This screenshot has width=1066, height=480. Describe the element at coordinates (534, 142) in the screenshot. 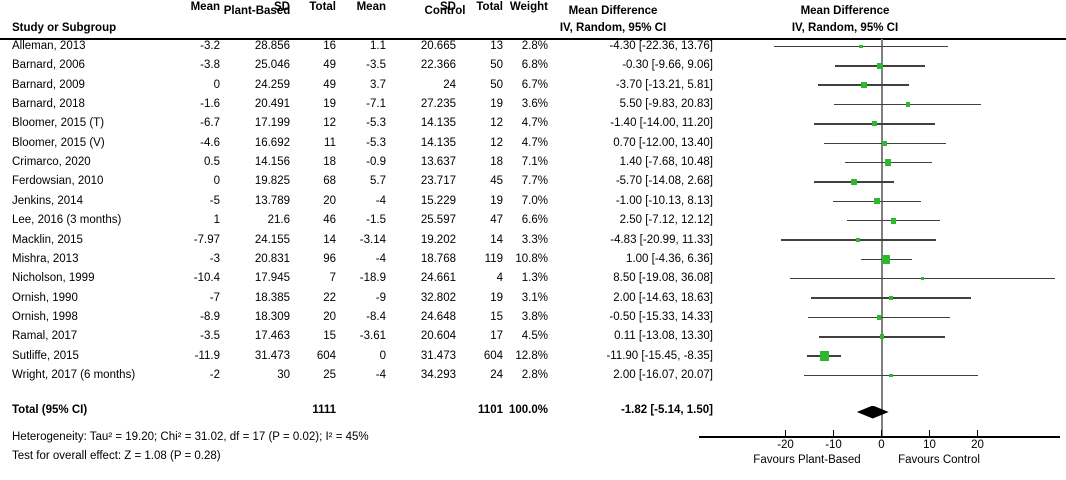

I see `cell-weight: 4.7%` at that location.